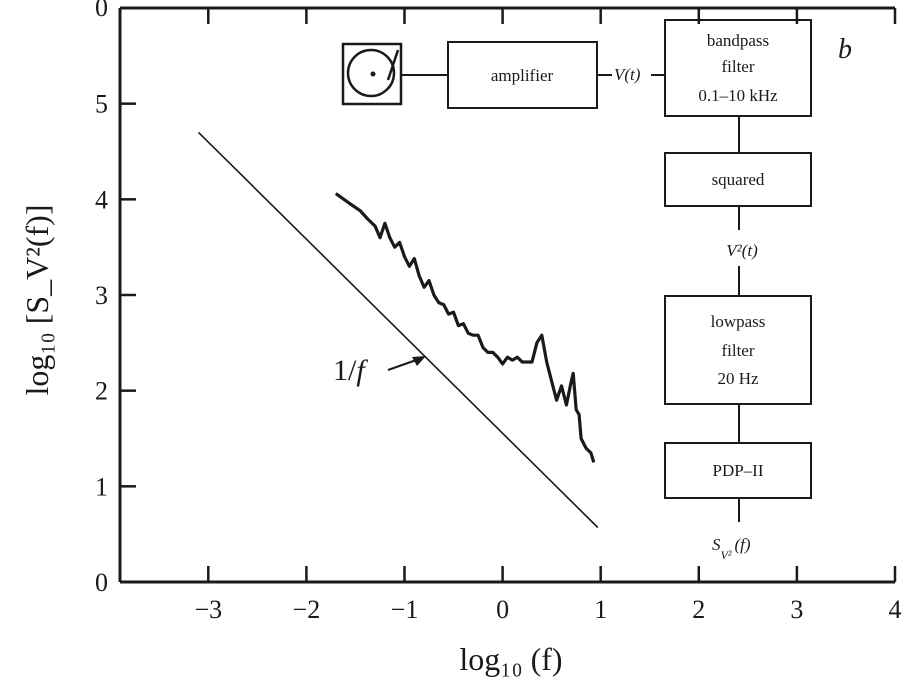 This screenshot has width=916, height=692. I want to click on y-tick-label: 1, so click(101, 486).